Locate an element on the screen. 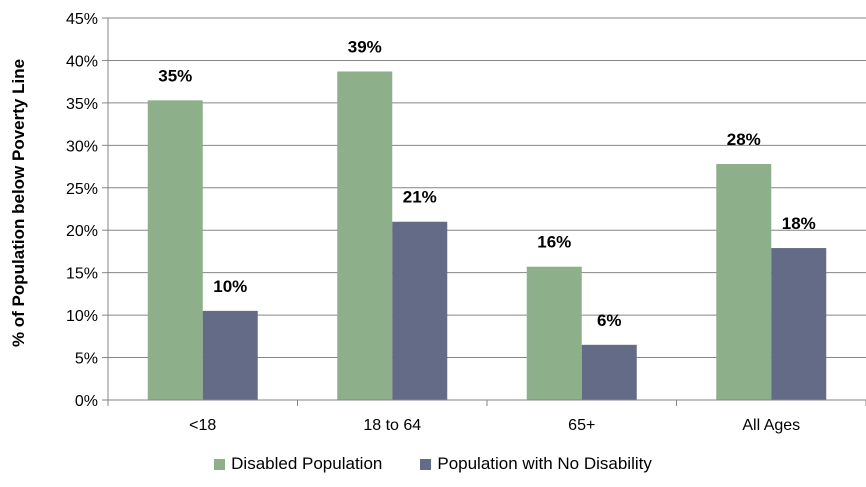 The image size is (866, 487). y-tick-label: 15% is located at coordinates (82, 274).